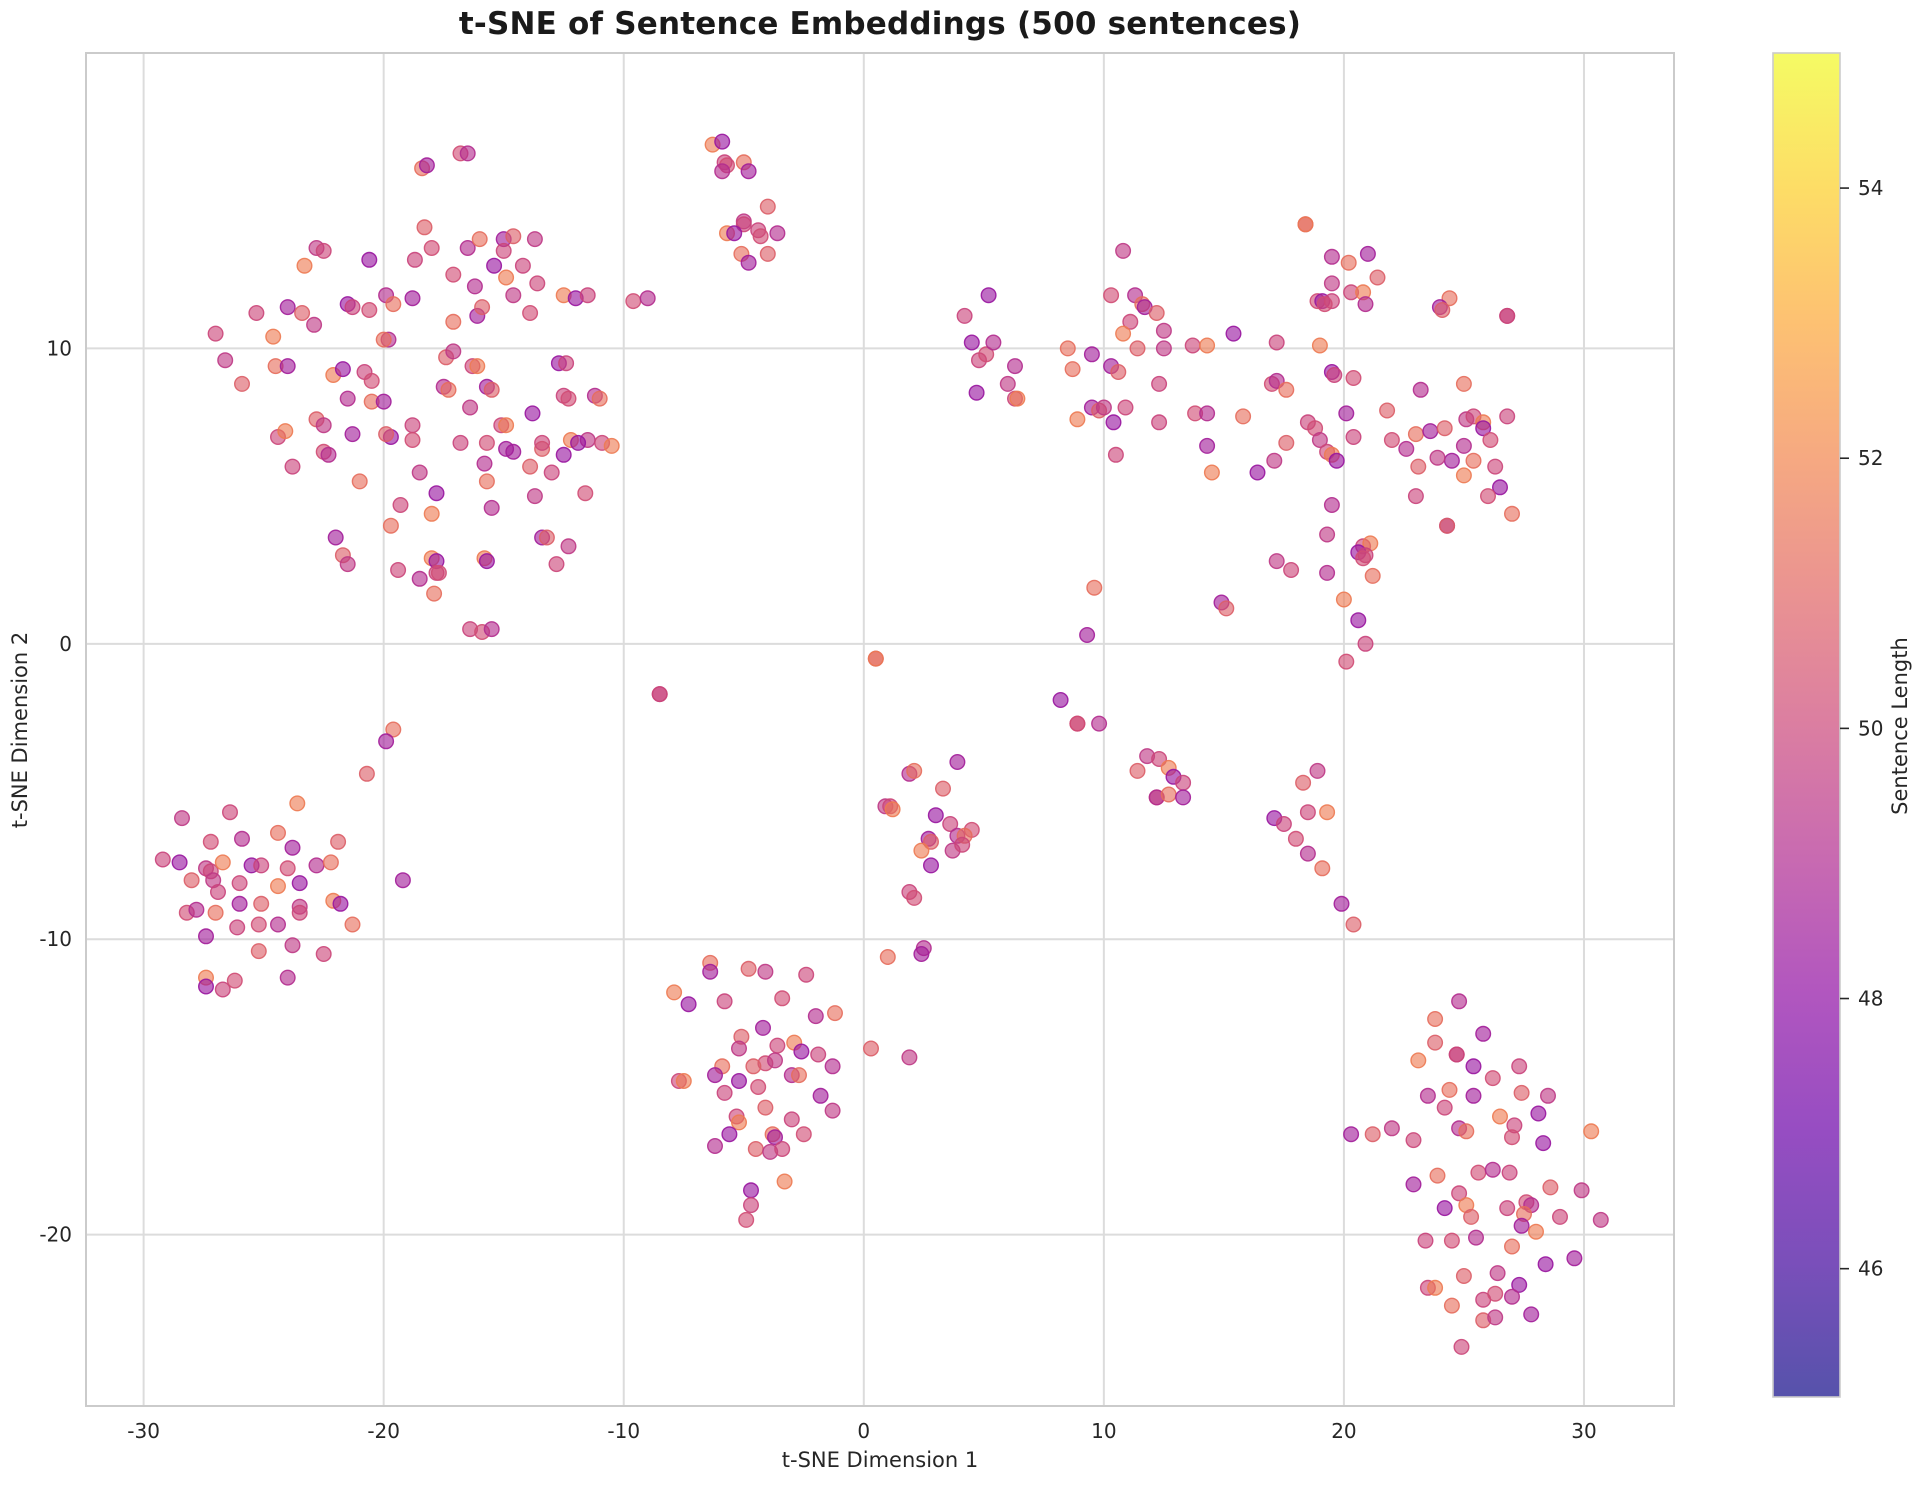 Image resolution: width=1924 pixels, height=1485 pixels. Describe the element at coordinates (59, 348) in the screenshot. I see `y-tick-label: 10` at that location.